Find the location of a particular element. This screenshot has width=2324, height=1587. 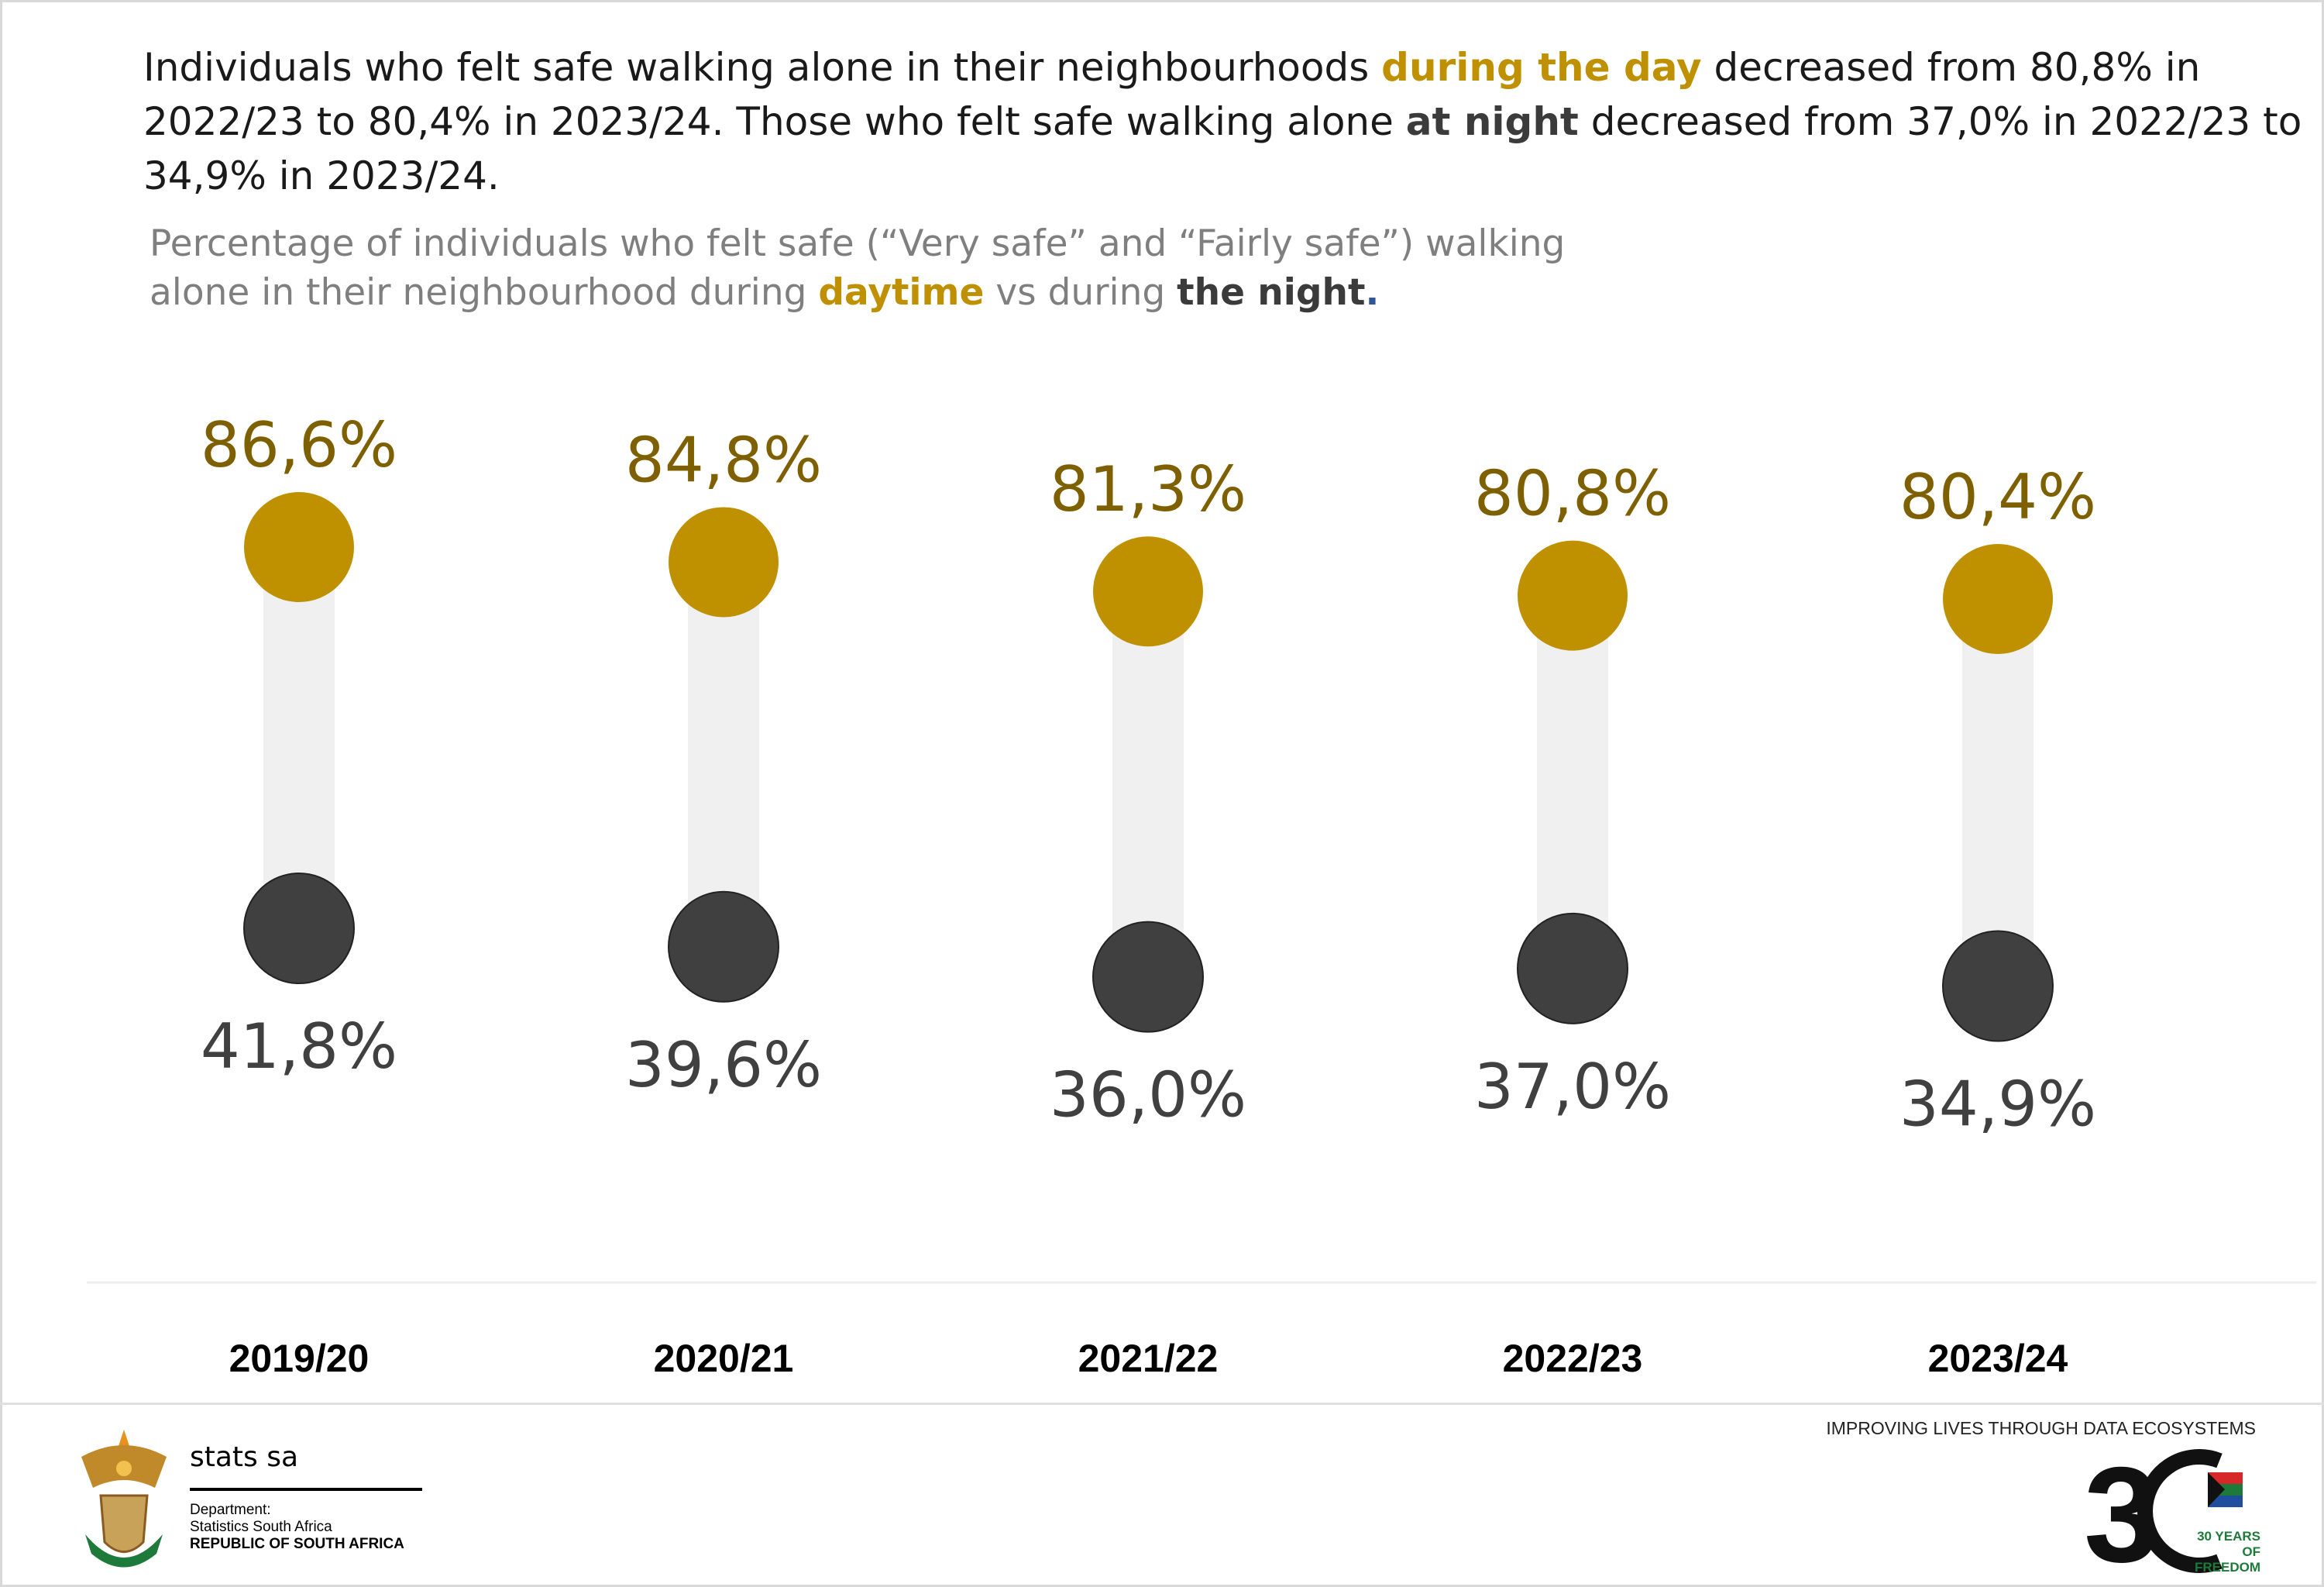

coat-of-arms-icon is located at coordinates (124, 1499).